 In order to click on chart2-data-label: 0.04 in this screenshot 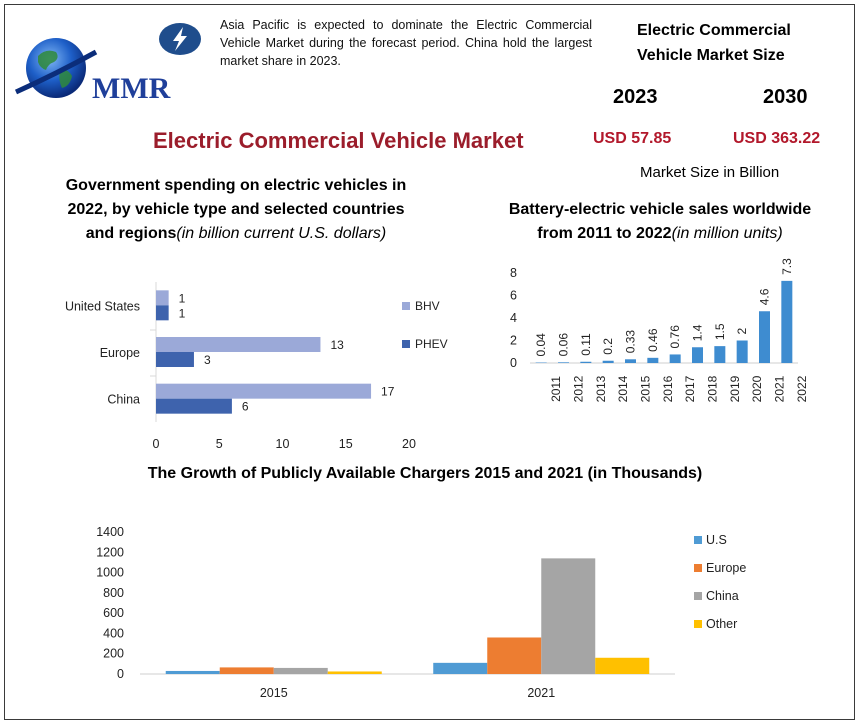, I will do `click(541, 345)`.